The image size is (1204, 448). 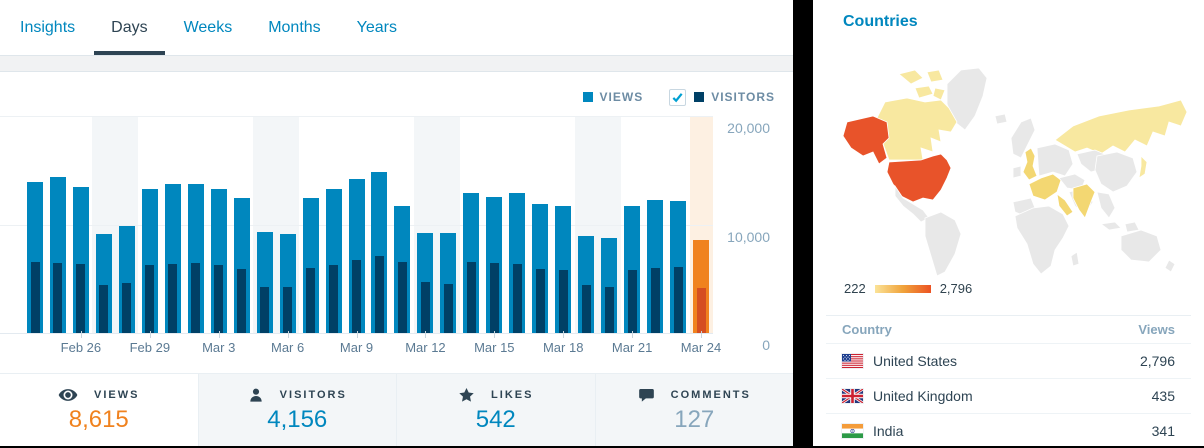 What do you see at coordinates (98, 419) in the screenshot?
I see `summary-value: 8,615` at bounding box center [98, 419].